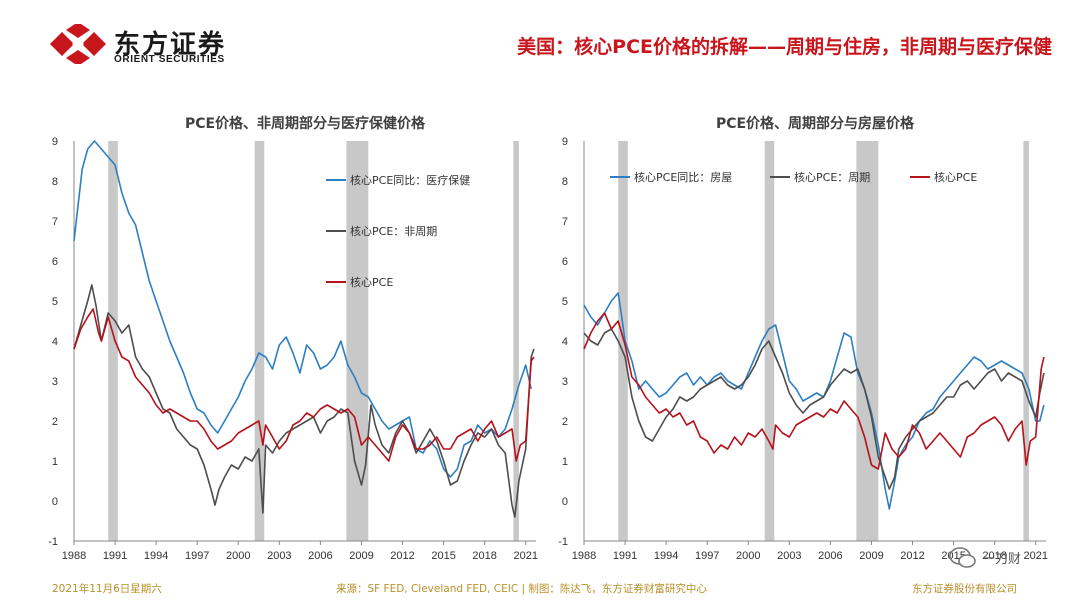 The height and width of the screenshot is (608, 1080). What do you see at coordinates (964, 589) in the screenshot?
I see `footer-company: 东方证券股份有限公司` at bounding box center [964, 589].